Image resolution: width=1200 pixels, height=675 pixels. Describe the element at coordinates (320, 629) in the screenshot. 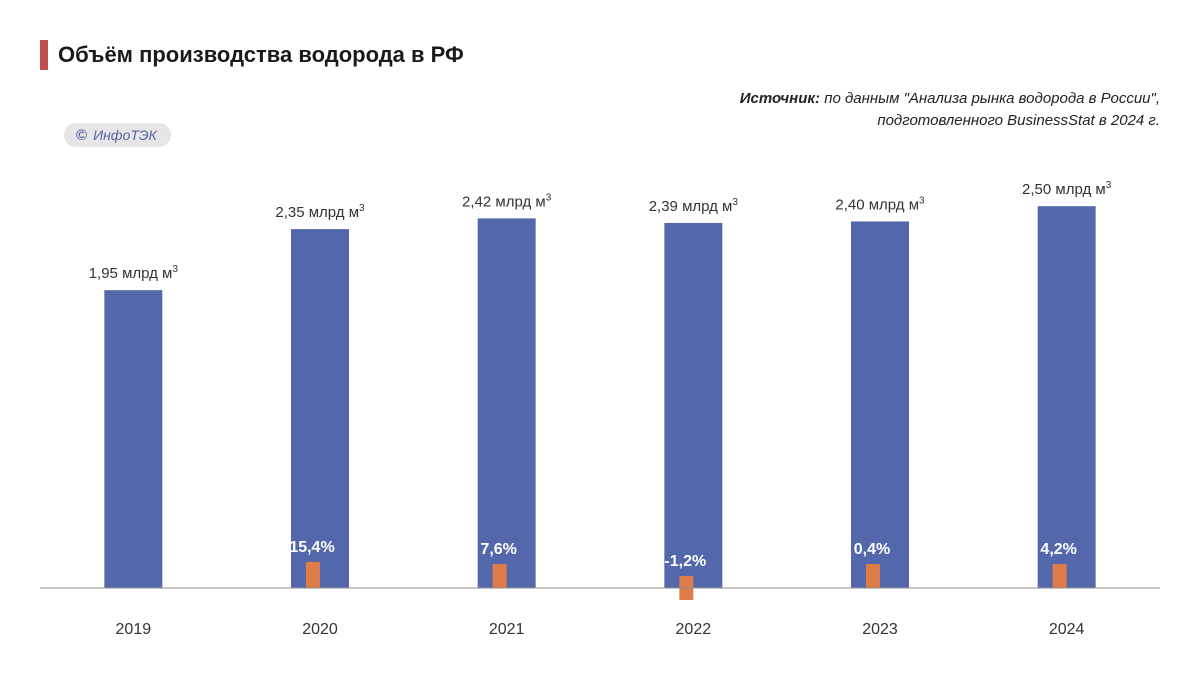

I see `x-tick-label: 2020` at that location.